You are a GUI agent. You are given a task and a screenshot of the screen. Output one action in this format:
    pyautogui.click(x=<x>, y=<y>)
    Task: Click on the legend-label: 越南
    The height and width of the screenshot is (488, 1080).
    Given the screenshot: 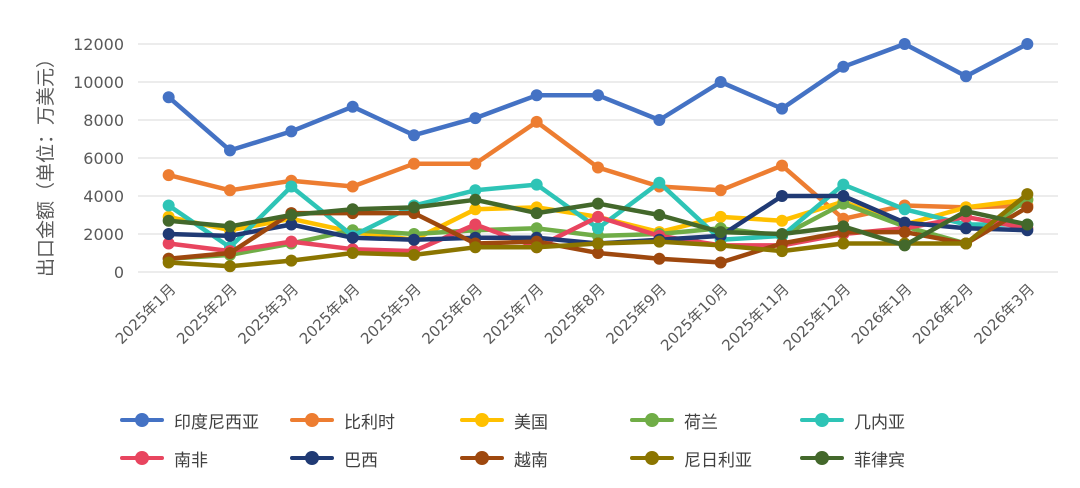 What is the action you would take?
    pyautogui.click(x=531, y=460)
    